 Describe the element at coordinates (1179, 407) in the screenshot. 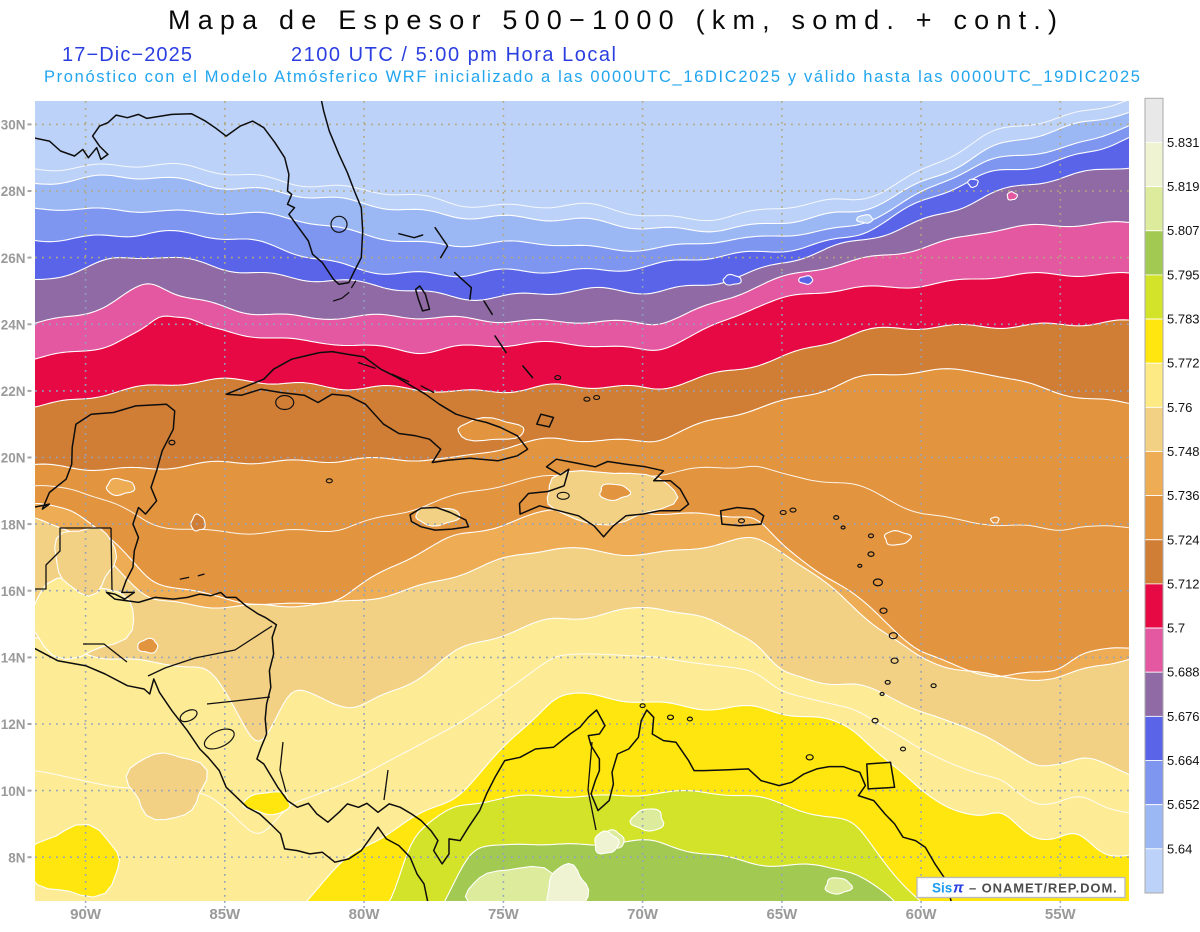

I see `svg-text: 5.76` at that location.